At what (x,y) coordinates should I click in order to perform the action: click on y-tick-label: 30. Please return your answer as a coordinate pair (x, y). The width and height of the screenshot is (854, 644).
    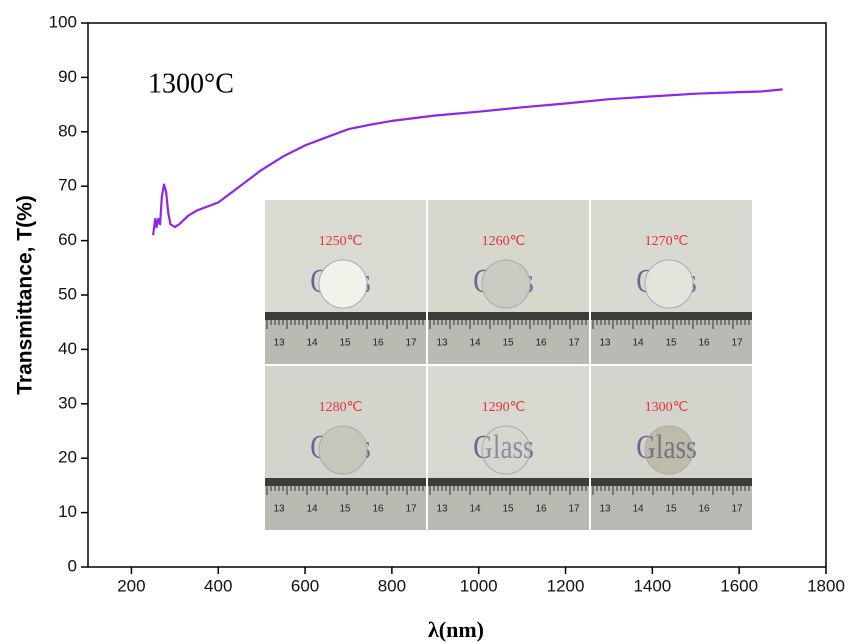
    Looking at the image, I should click on (67, 402).